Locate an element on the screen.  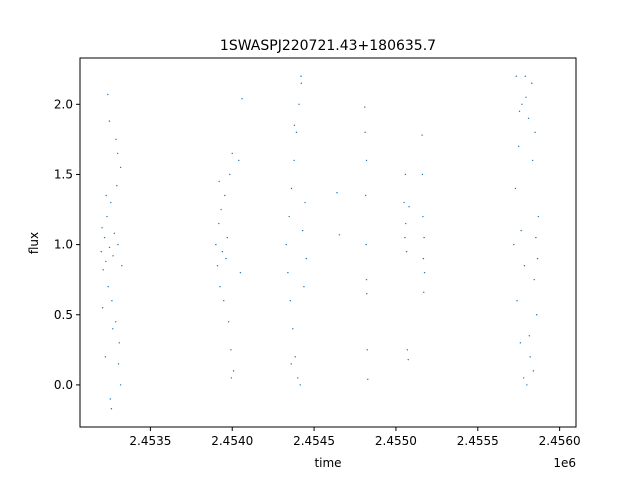
x-axis: 2.4535 2.4540 2.4545 2.4550 2.4555 2.4560 is located at coordinates (355, 437).